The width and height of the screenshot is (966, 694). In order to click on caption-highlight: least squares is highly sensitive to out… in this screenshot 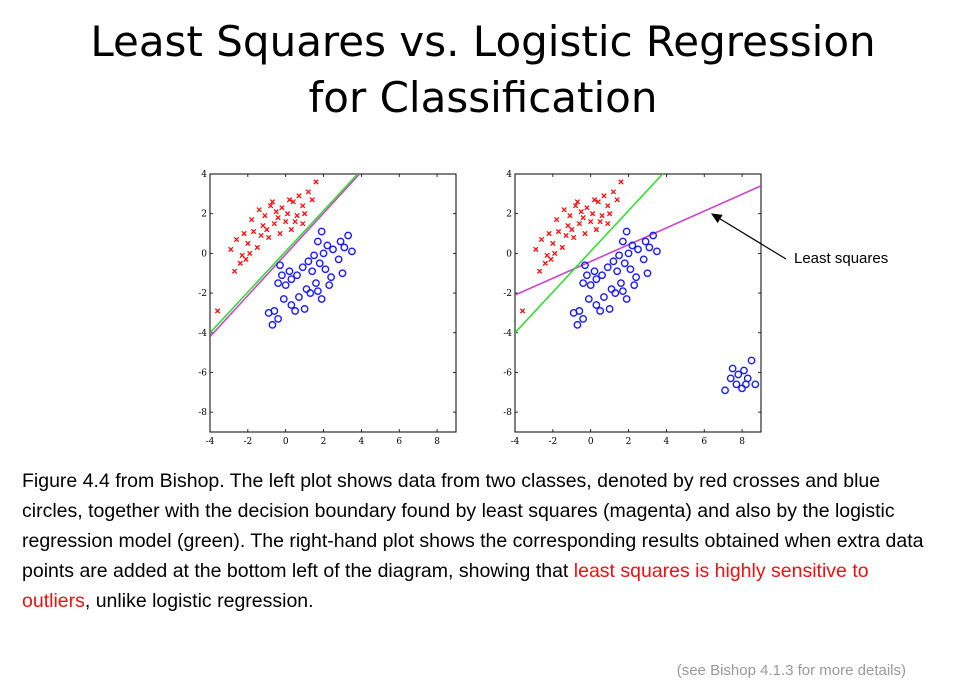, I will do `click(445, 586)`.